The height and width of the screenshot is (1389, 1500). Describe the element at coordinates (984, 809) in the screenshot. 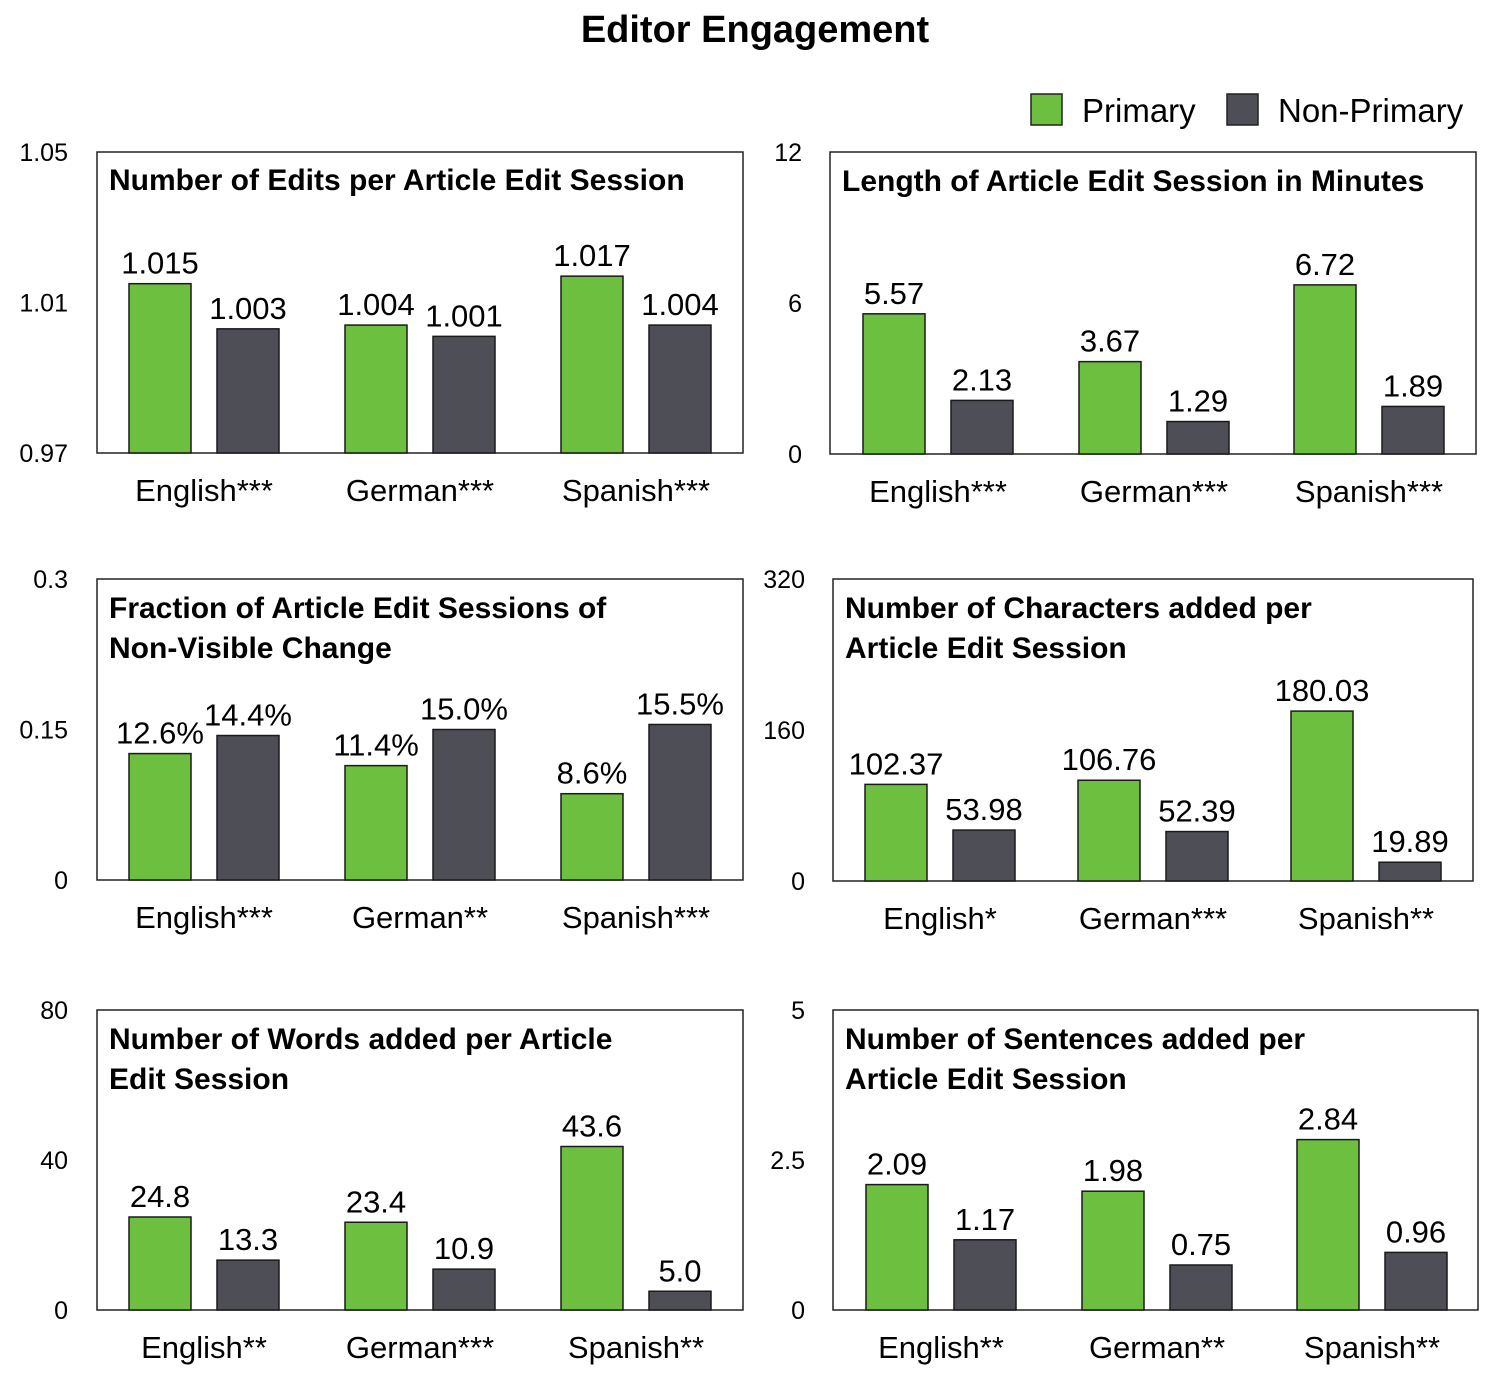

I see `data-label: 53.98` at that location.